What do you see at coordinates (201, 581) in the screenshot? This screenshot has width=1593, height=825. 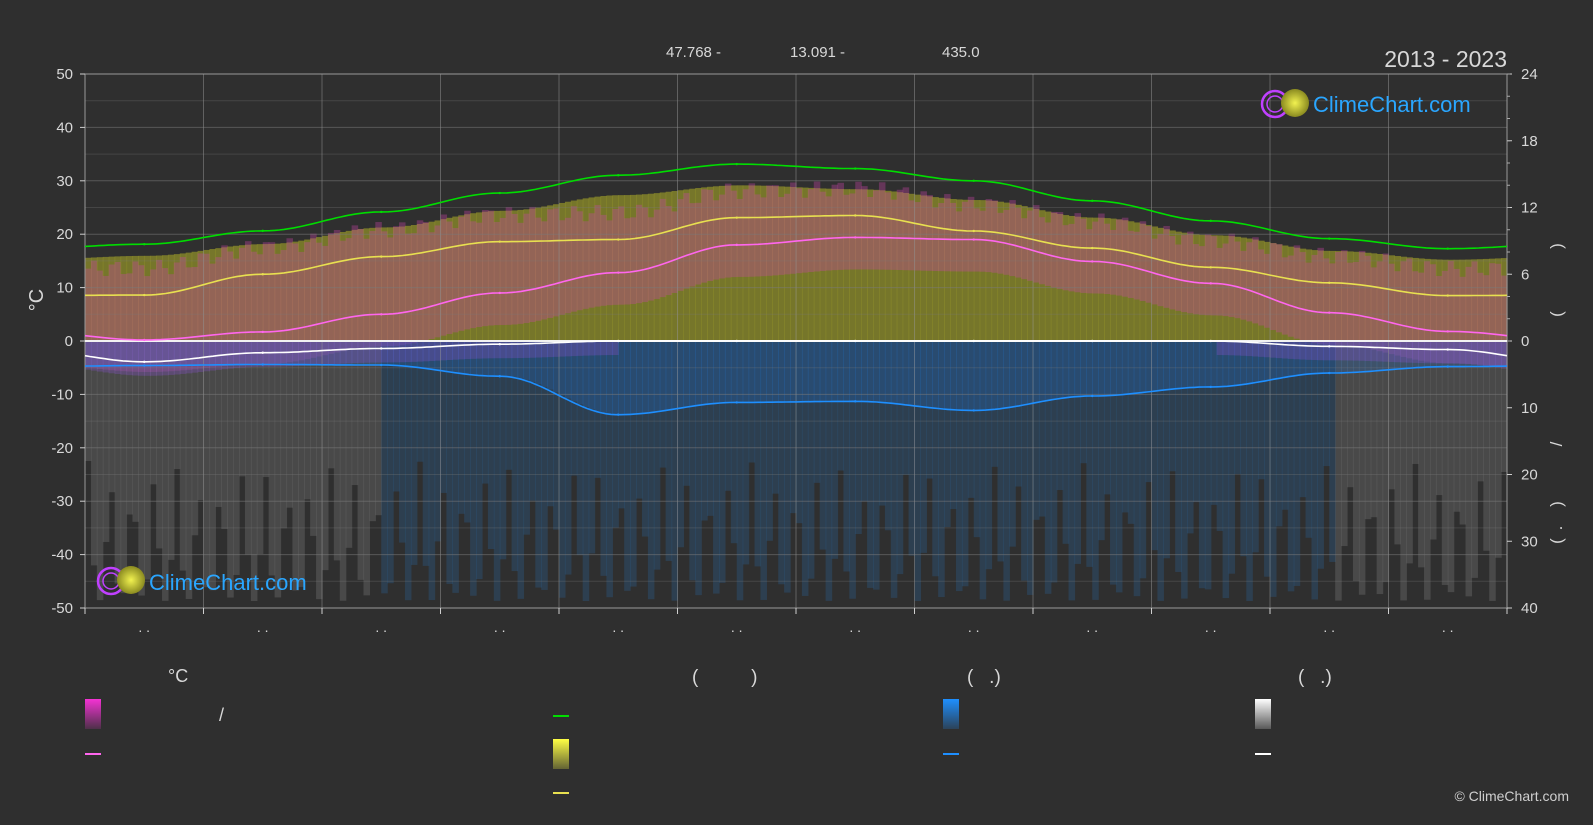 I see `climechart-logo-bottom: ClimeChart.com` at bounding box center [201, 581].